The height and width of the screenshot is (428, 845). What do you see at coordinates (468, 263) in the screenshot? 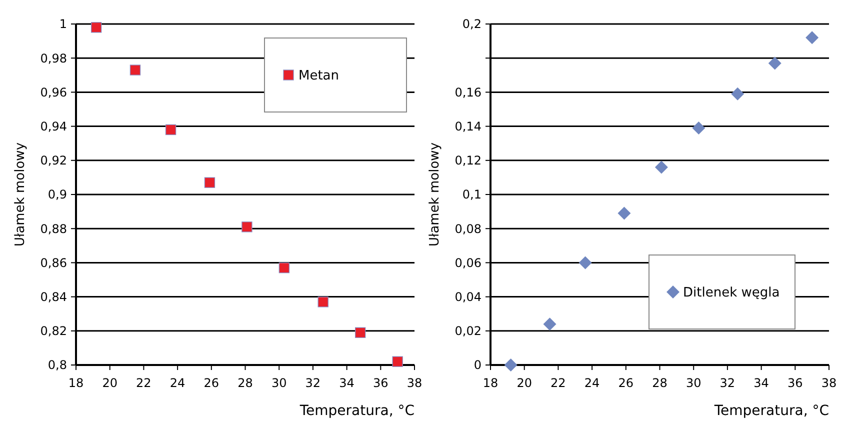
I see `y-tick-label: 0,06` at bounding box center [468, 263].